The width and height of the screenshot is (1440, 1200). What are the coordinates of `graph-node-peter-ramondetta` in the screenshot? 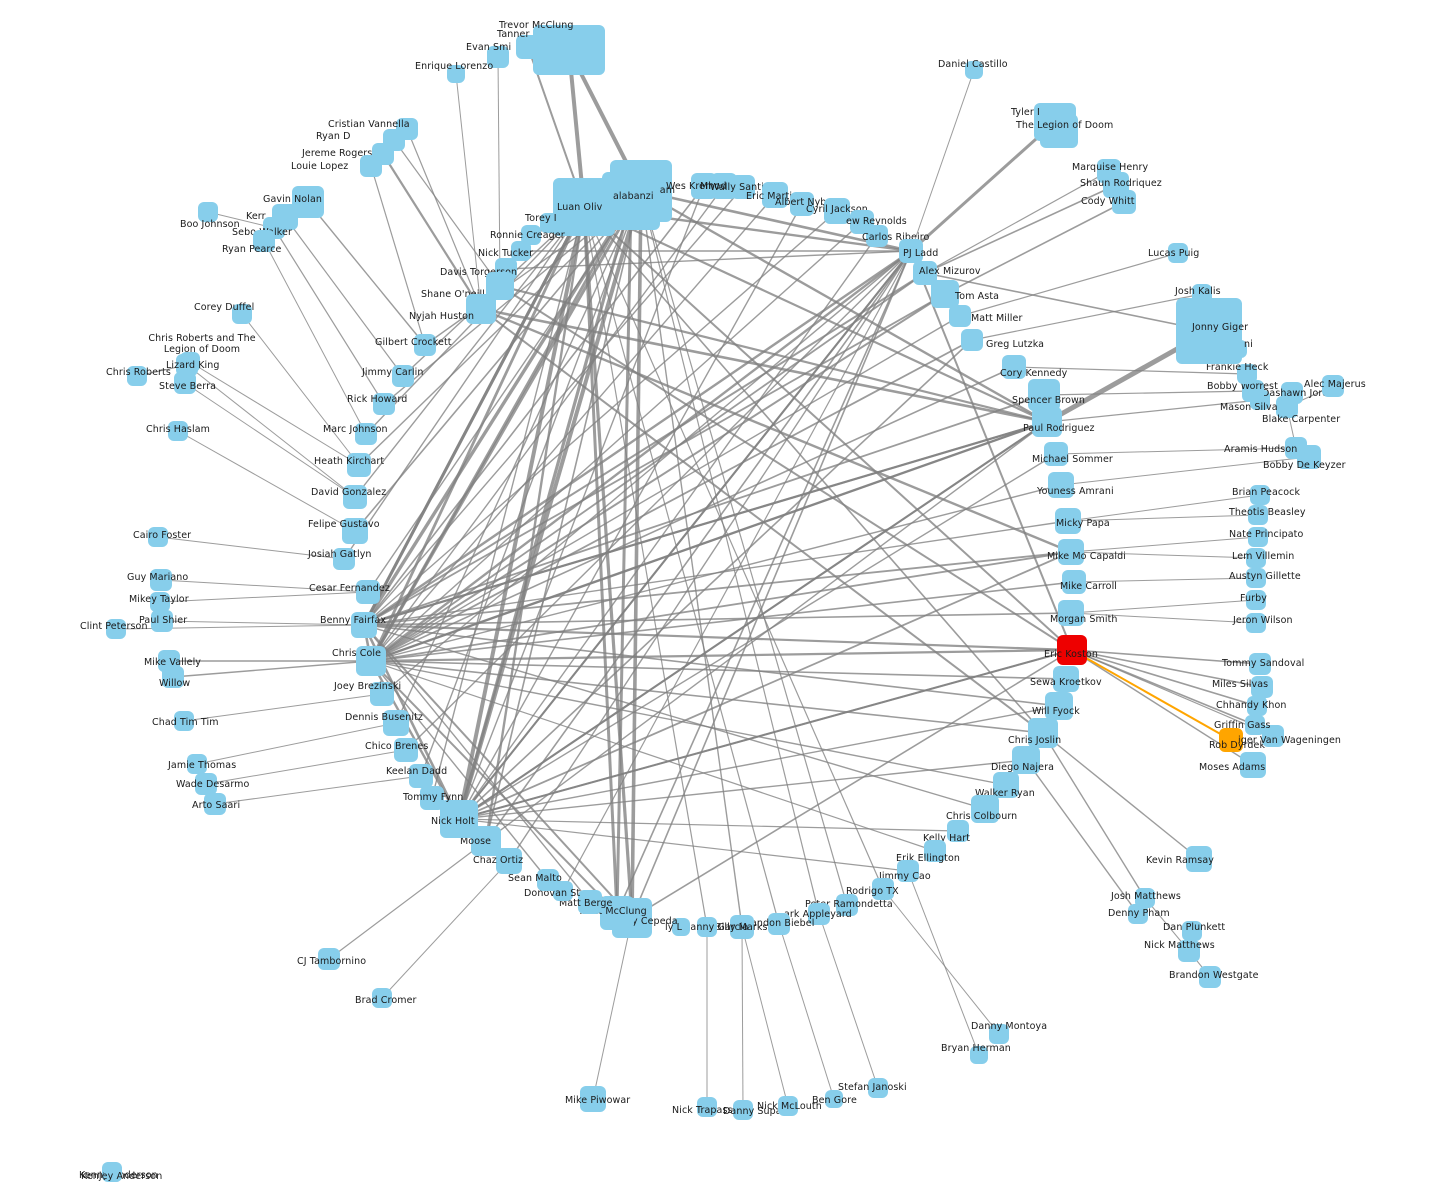 It's located at (847, 905).